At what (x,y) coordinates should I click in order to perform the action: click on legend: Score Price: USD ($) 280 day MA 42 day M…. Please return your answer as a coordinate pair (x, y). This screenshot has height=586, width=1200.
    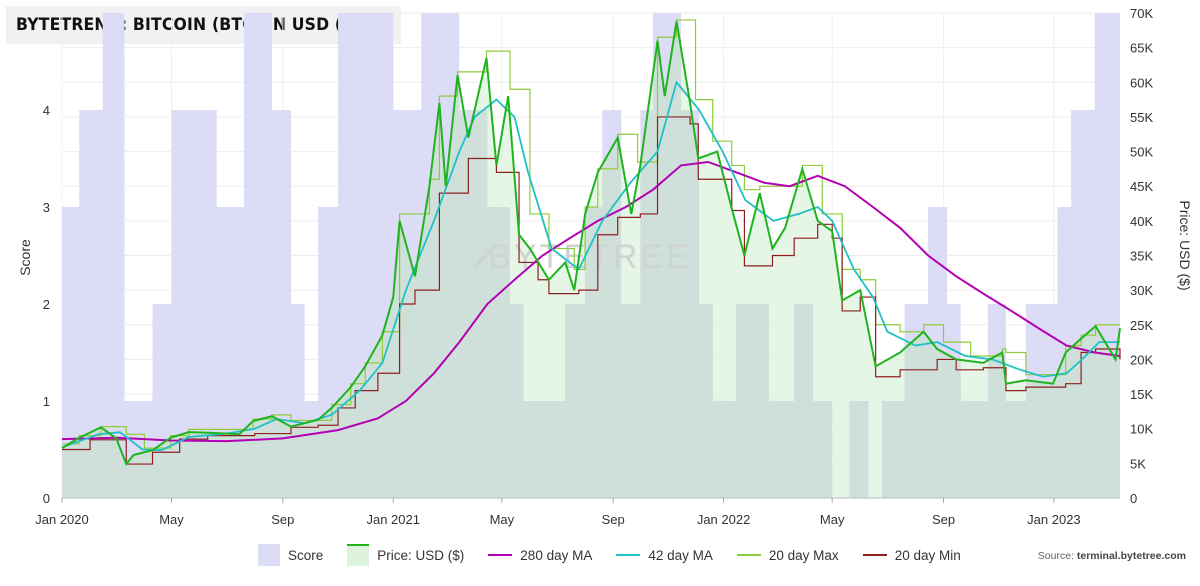
    Looking at the image, I should click on (621, 555).